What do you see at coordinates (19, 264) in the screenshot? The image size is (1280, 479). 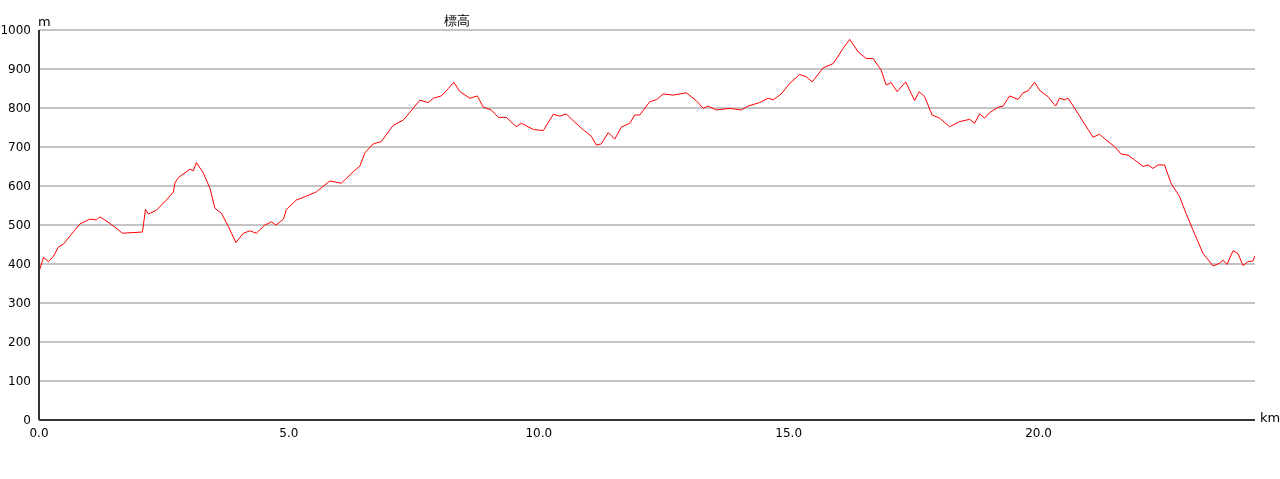 I see `y-tick-label: 400` at bounding box center [19, 264].